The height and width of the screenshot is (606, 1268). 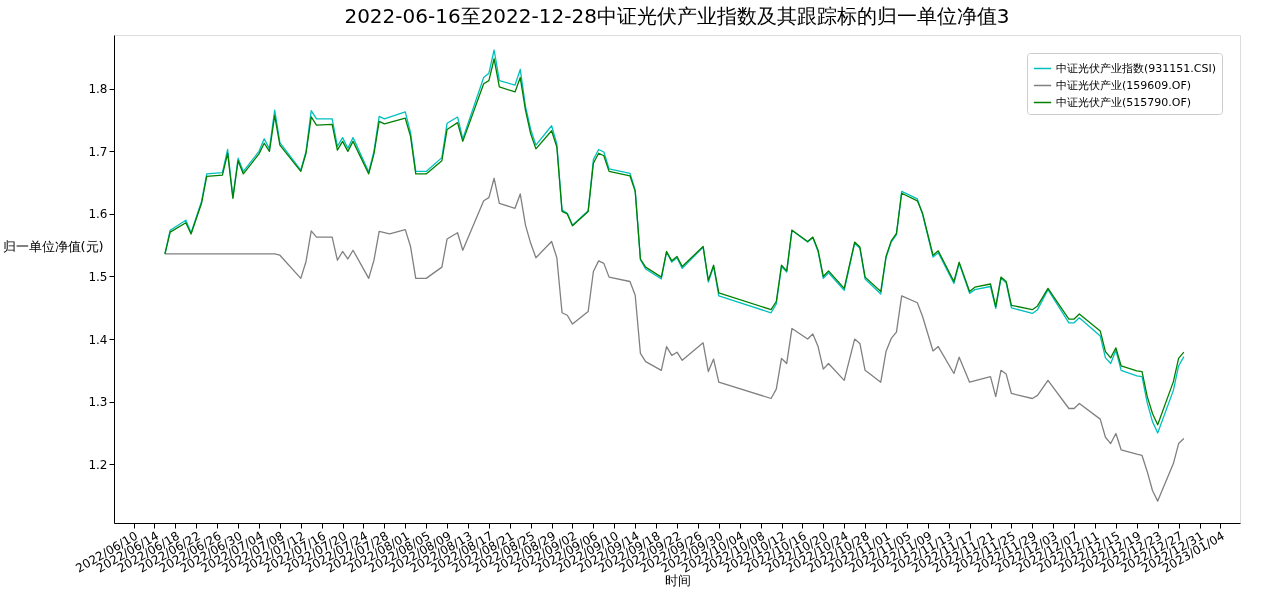 What do you see at coordinates (98, 151) in the screenshot?
I see `y-tick-label: 1.7` at bounding box center [98, 151].